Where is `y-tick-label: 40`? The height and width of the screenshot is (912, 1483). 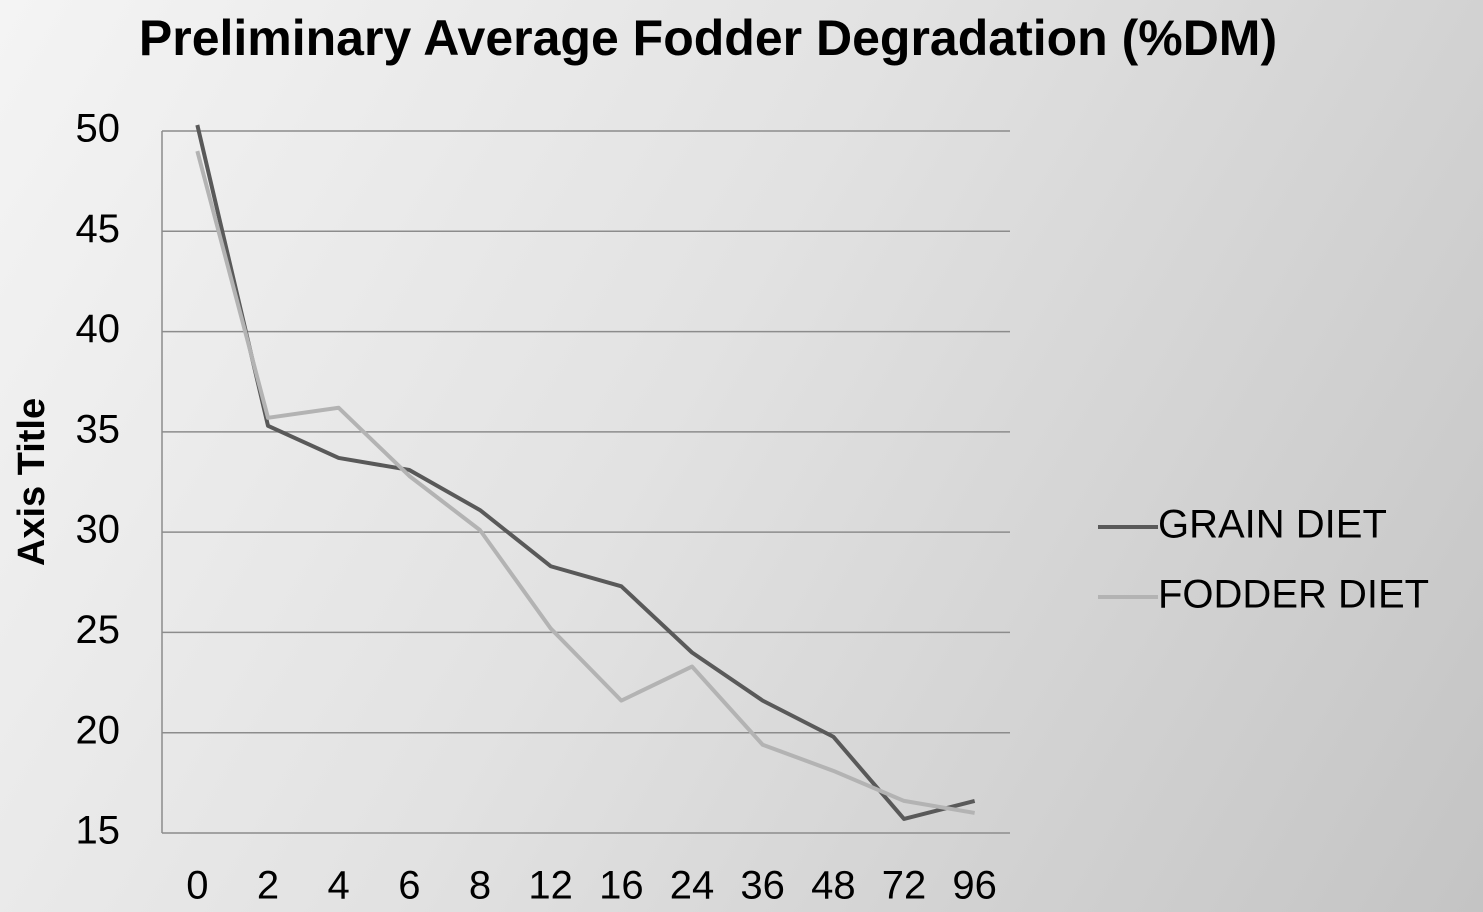 y-tick-label: 40 is located at coordinates (98, 329).